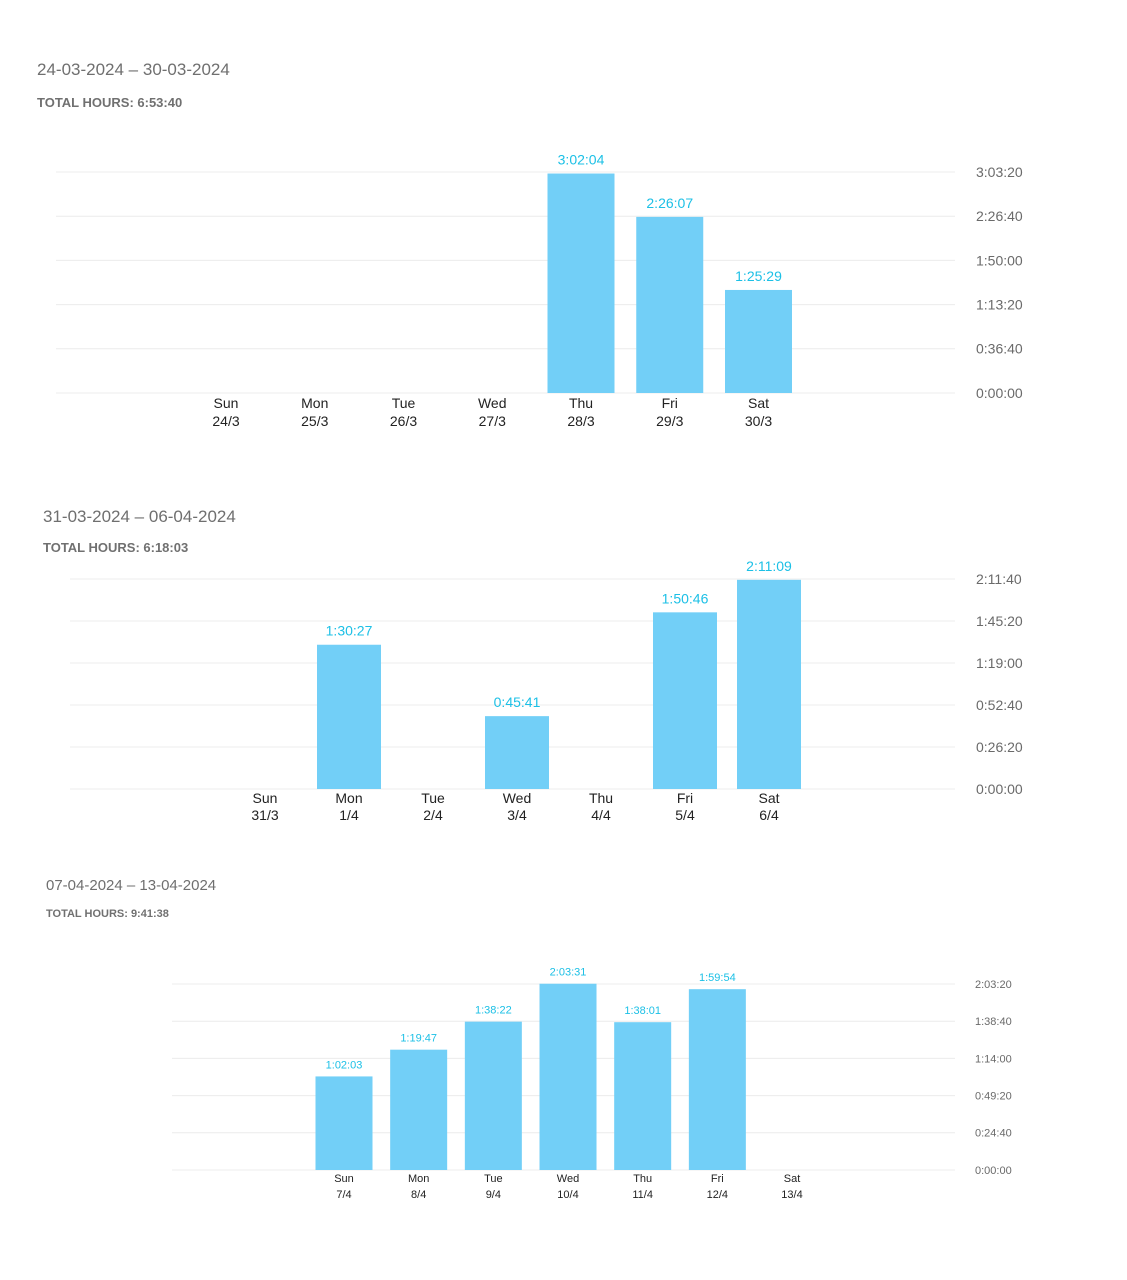  I want to click on x-date-label: 1/4, so click(349, 815).